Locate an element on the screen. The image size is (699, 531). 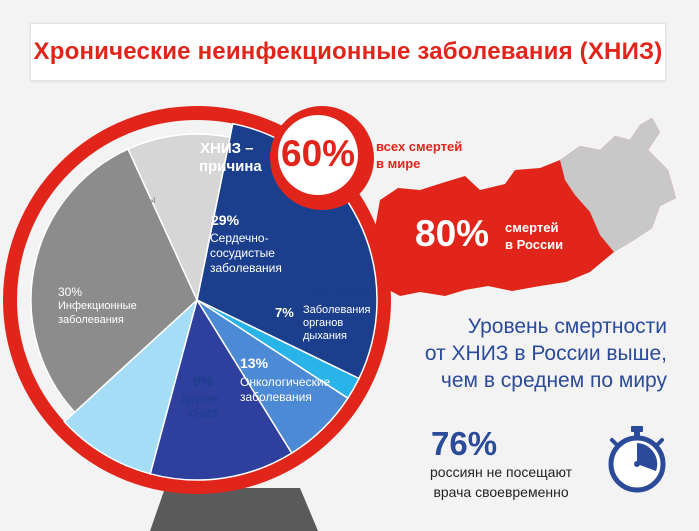
russia-text-line2: в России is located at coordinates (534, 244).